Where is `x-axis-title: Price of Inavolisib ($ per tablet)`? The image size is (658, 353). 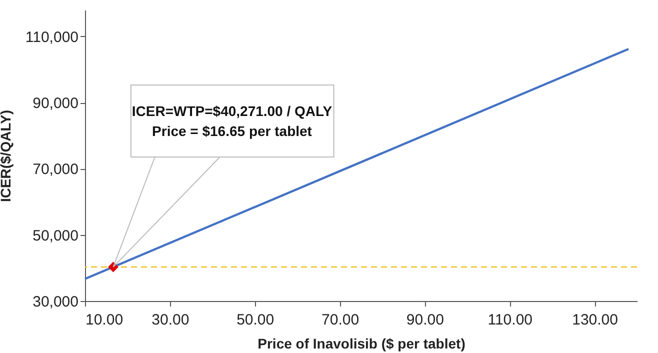
x-axis-title: Price of Inavolisib ($ per tablet) is located at coordinates (362, 344).